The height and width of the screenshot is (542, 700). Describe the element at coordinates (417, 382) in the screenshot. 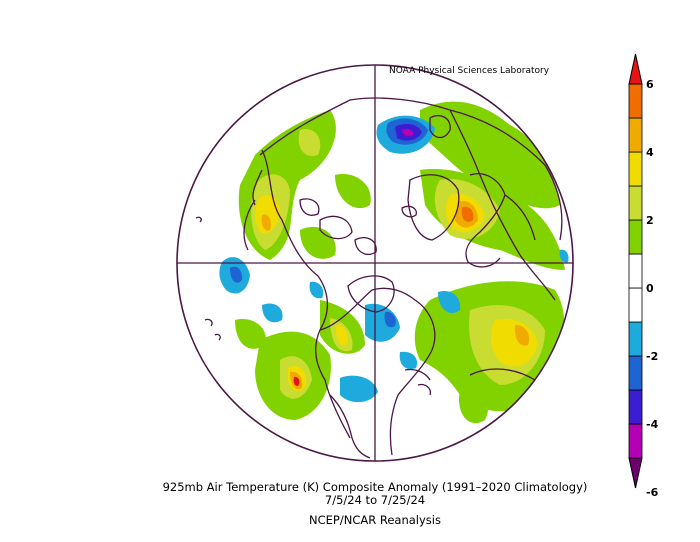

I see `coastline-caribbean` at that location.